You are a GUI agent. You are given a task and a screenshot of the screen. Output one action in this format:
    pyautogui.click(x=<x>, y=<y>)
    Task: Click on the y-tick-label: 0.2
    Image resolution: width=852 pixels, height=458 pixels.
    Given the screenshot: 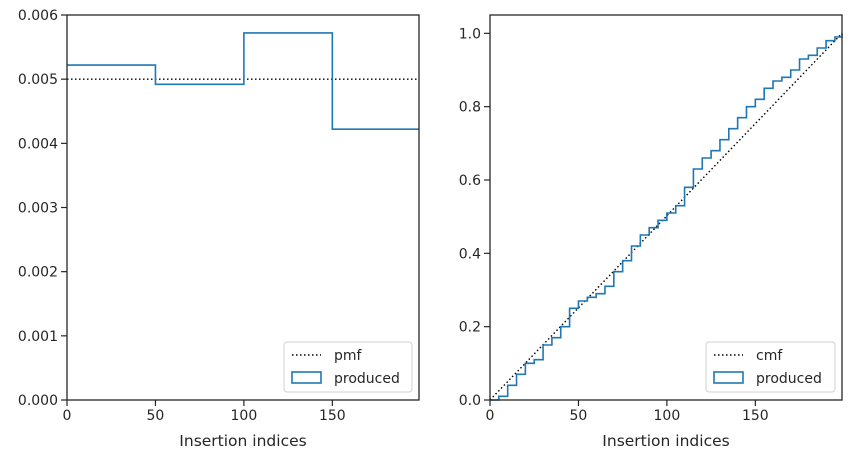 What is the action you would take?
    pyautogui.click(x=470, y=328)
    